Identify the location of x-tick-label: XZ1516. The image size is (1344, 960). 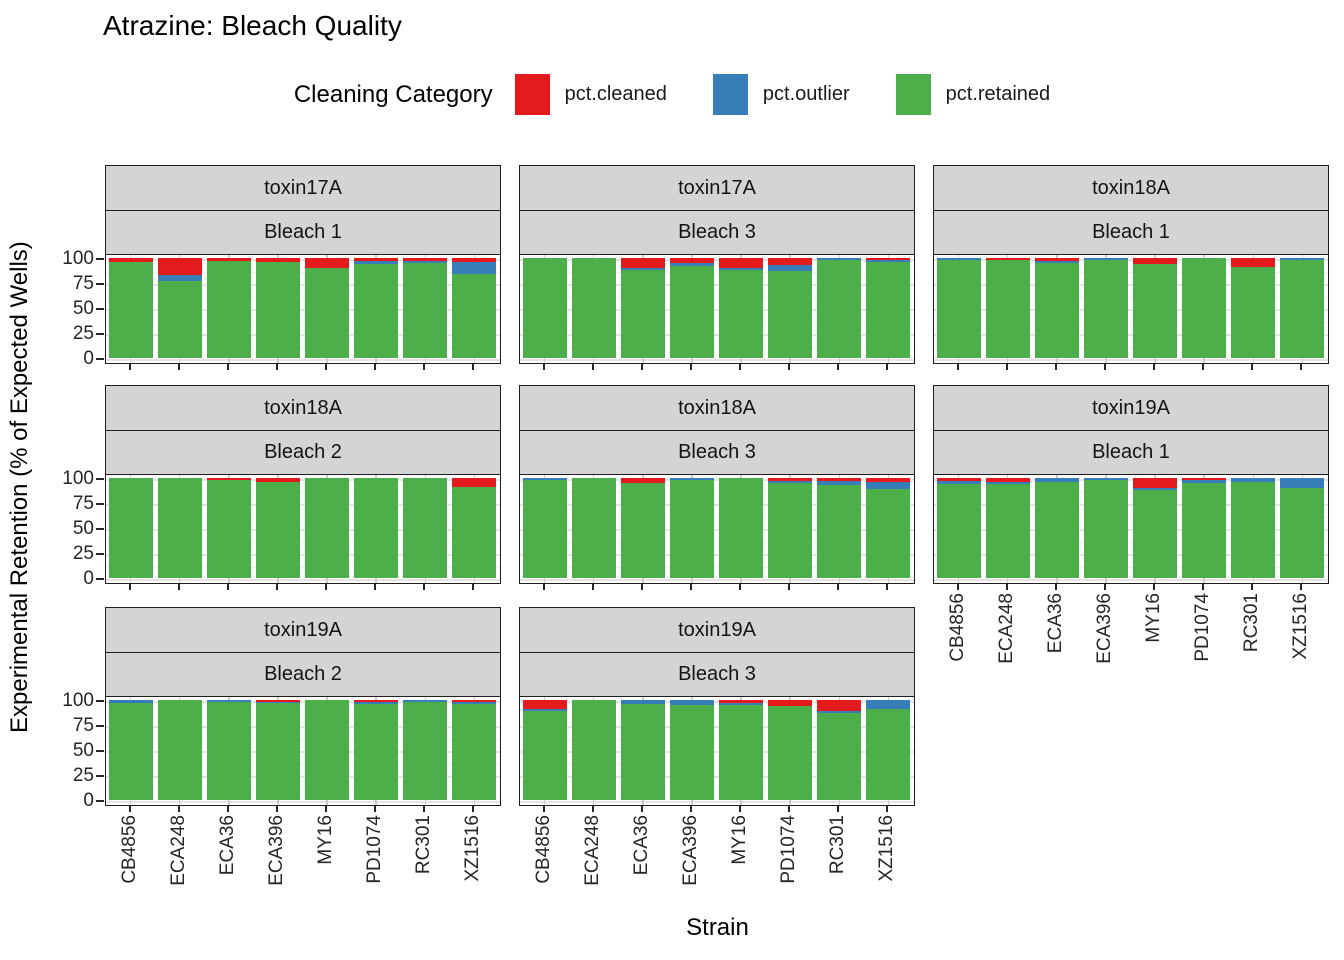
(1301, 626).